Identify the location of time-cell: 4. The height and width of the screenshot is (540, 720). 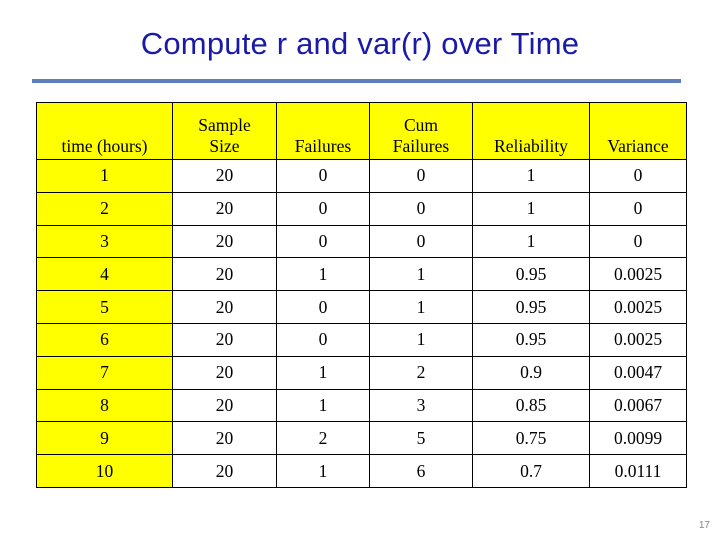
(104, 274).